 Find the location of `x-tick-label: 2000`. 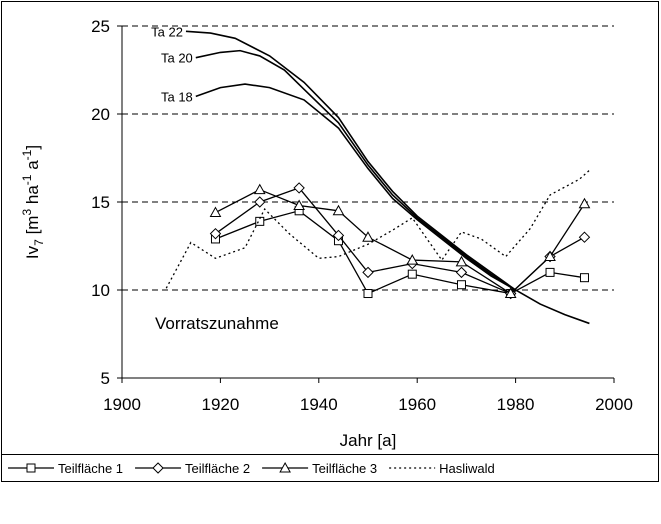

x-tick-label: 2000 is located at coordinates (614, 404).